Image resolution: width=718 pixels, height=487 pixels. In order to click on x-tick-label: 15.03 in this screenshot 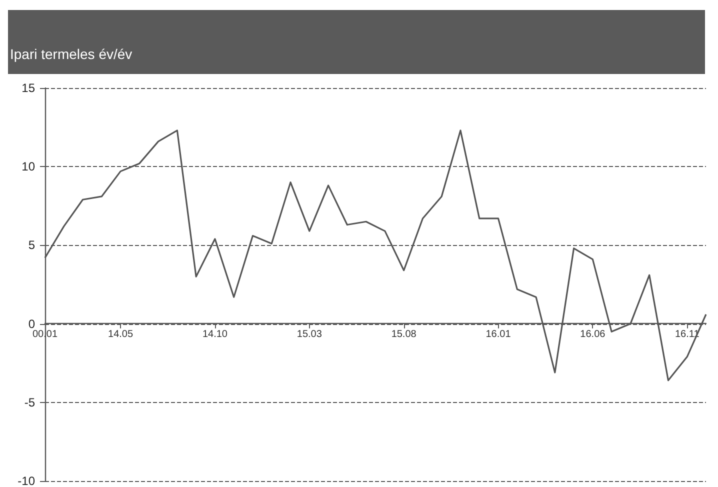, I will do `click(309, 334)`.